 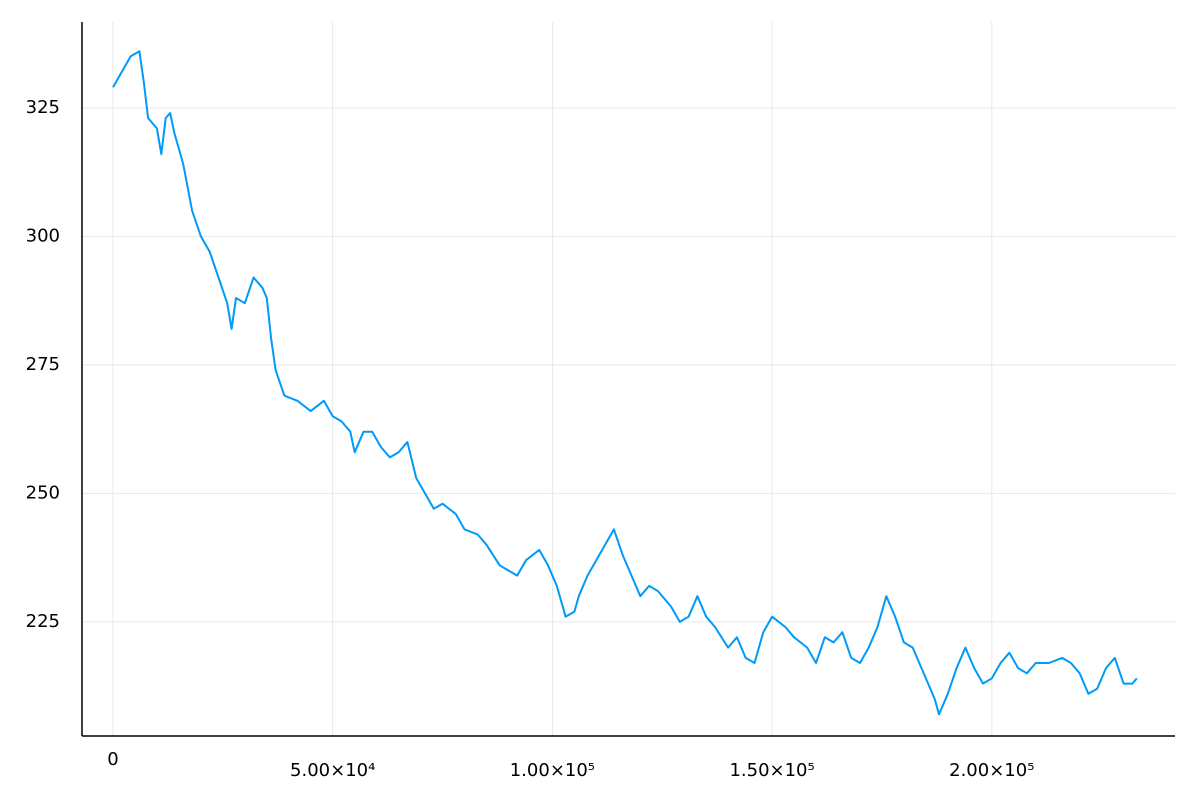 I want to click on y-tick-label: 275, so click(x=43, y=364).